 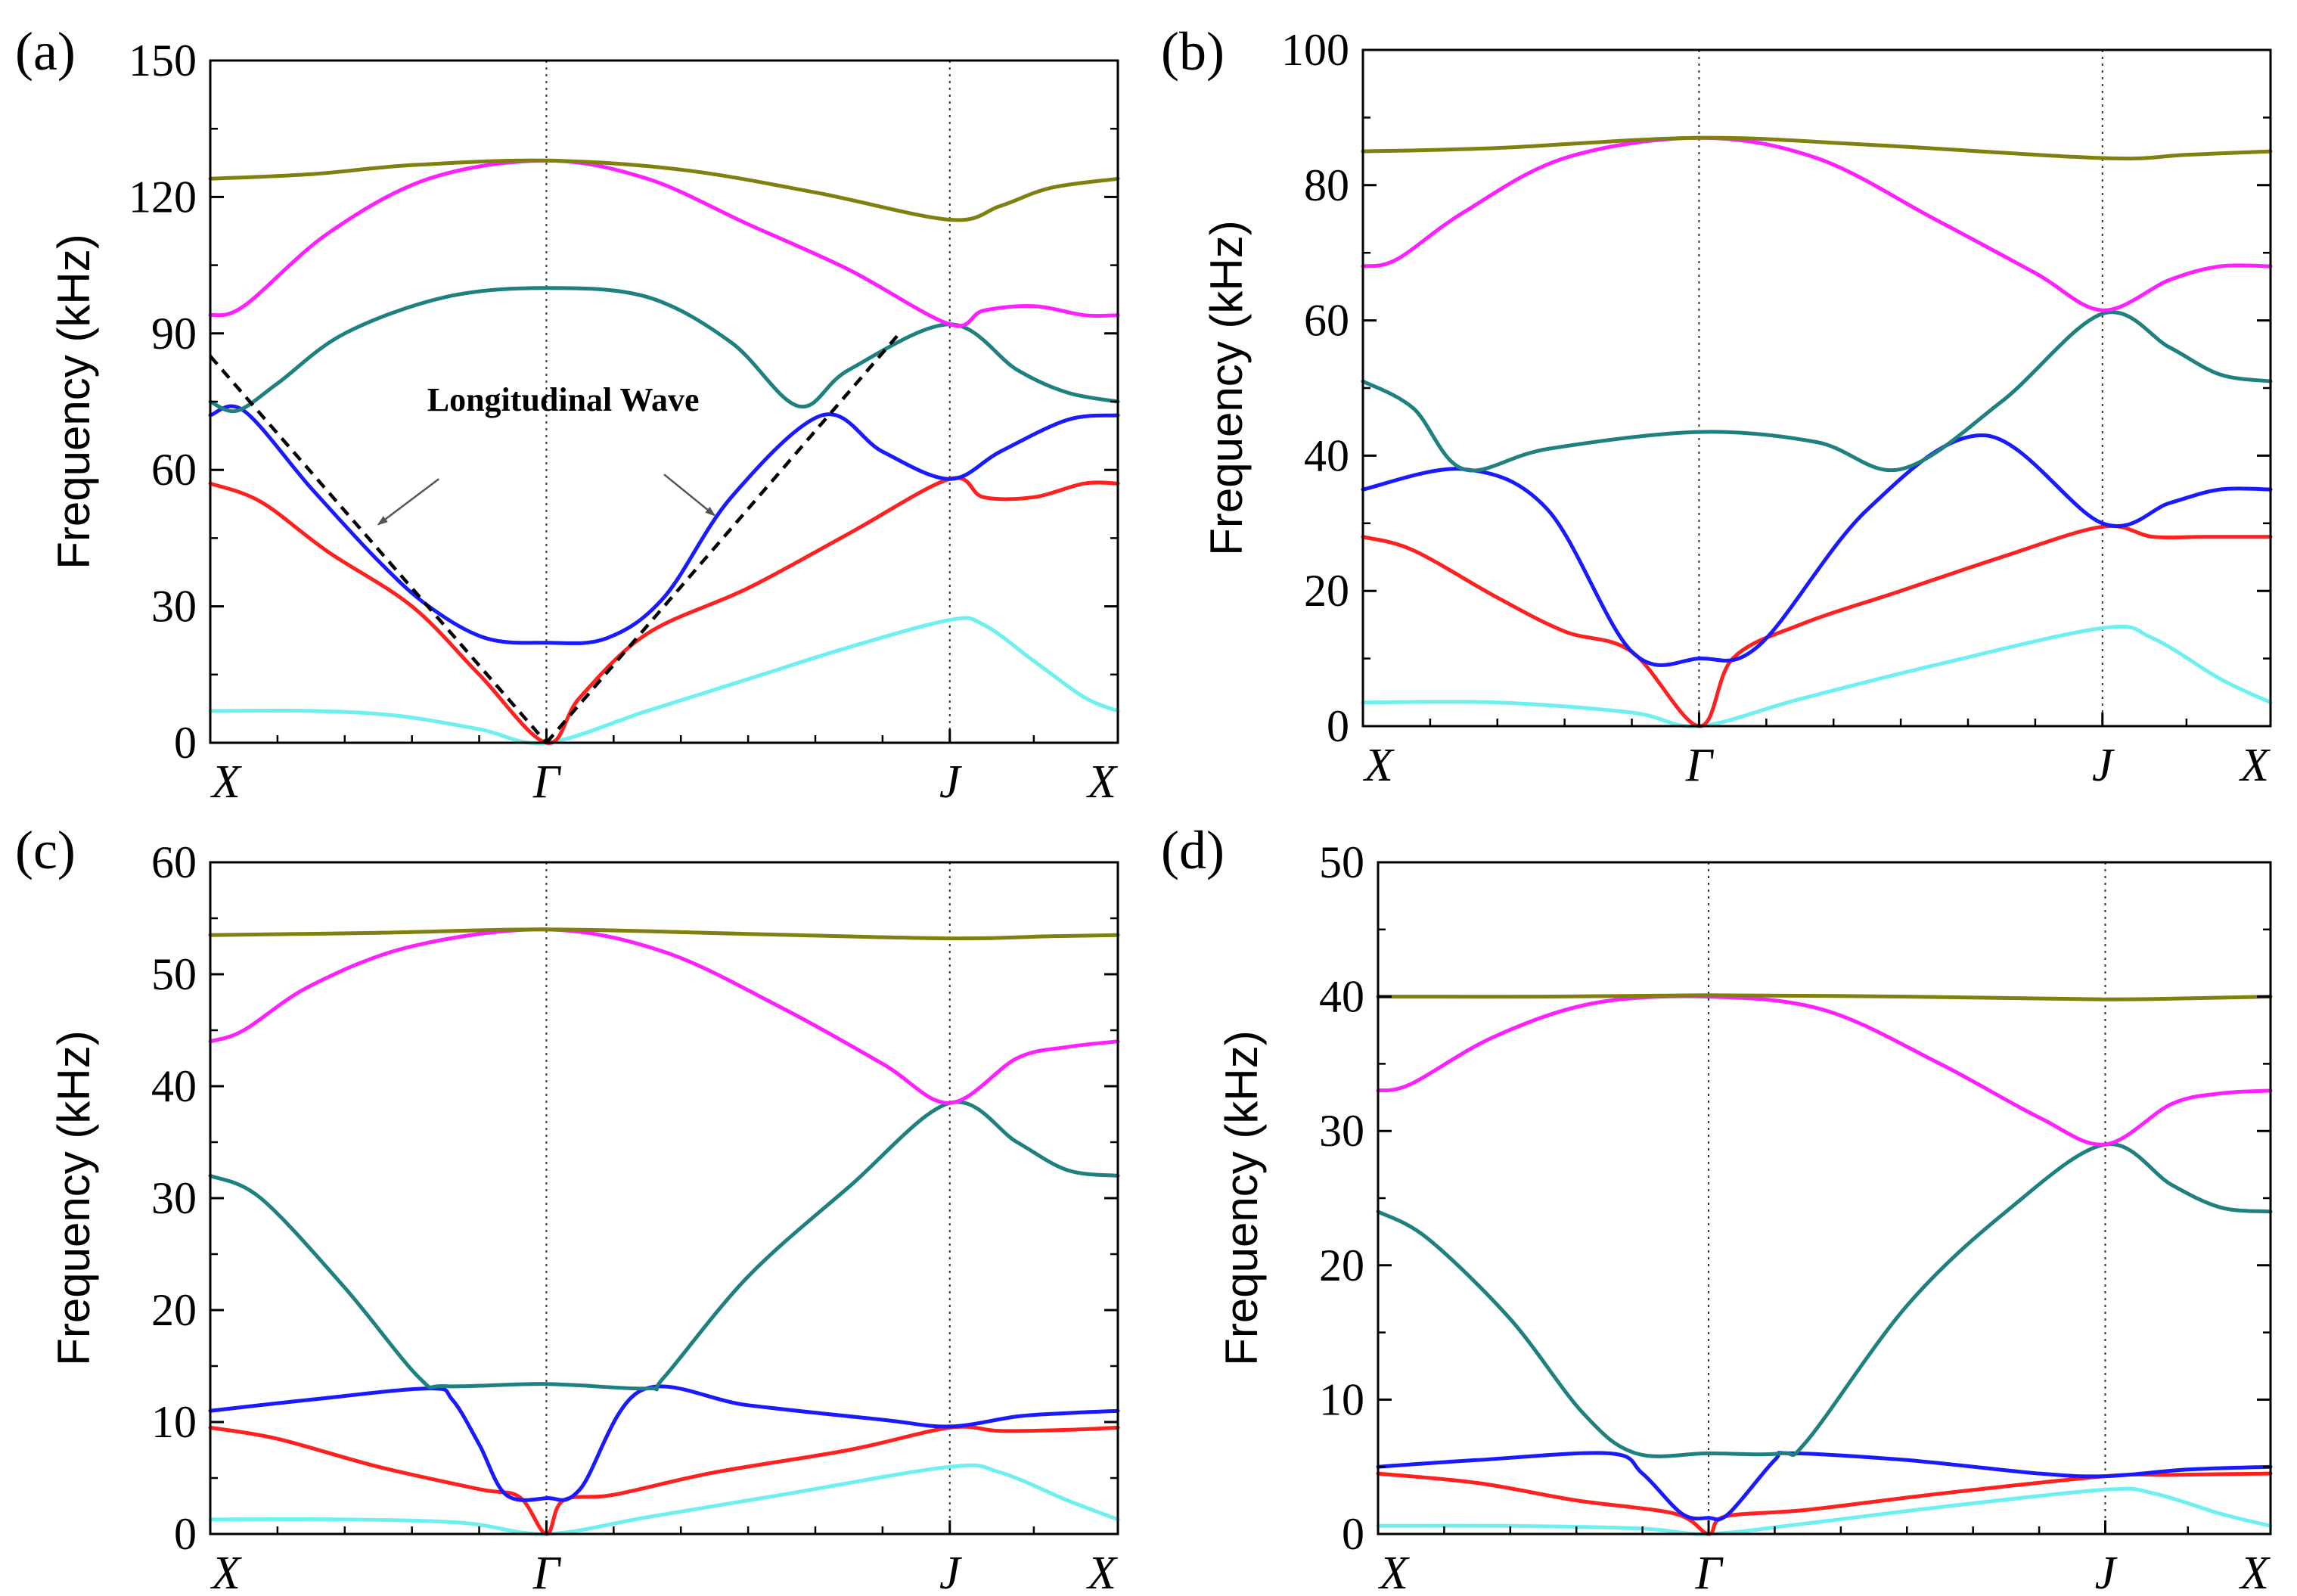 I want to click on panel-label: (c), so click(x=45, y=850).